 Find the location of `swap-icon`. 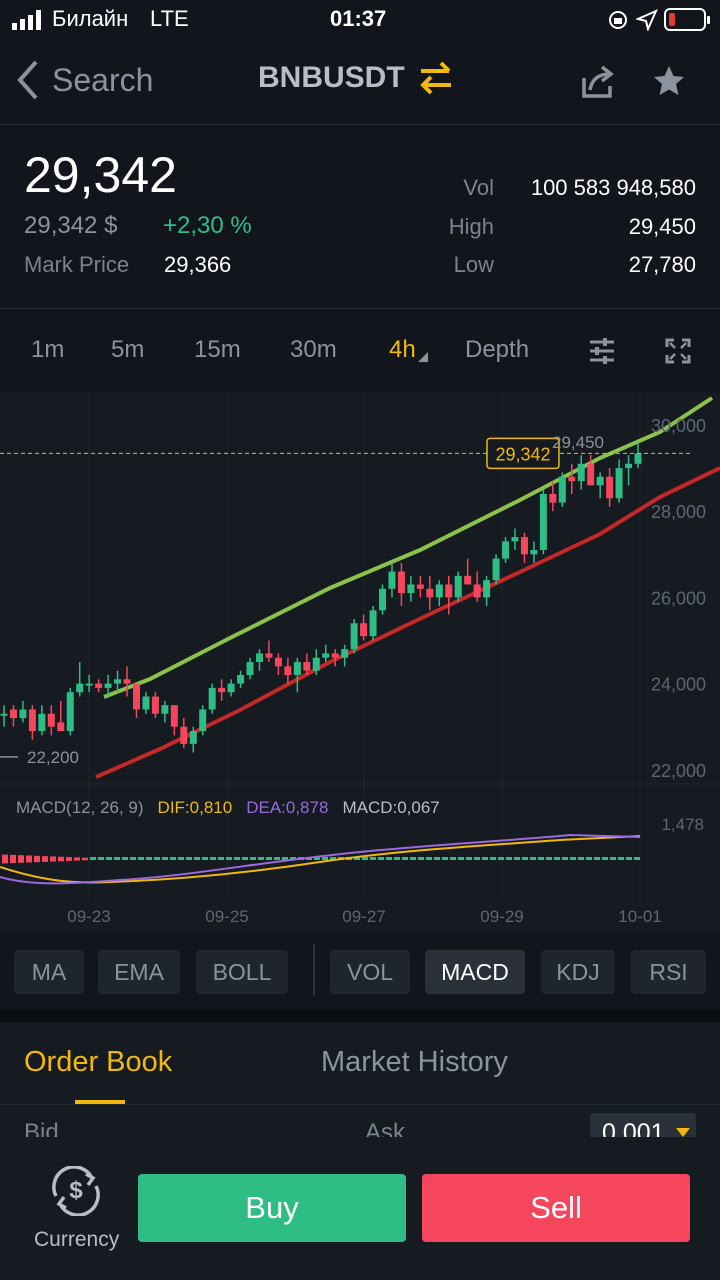

swap-icon is located at coordinates (435, 78).